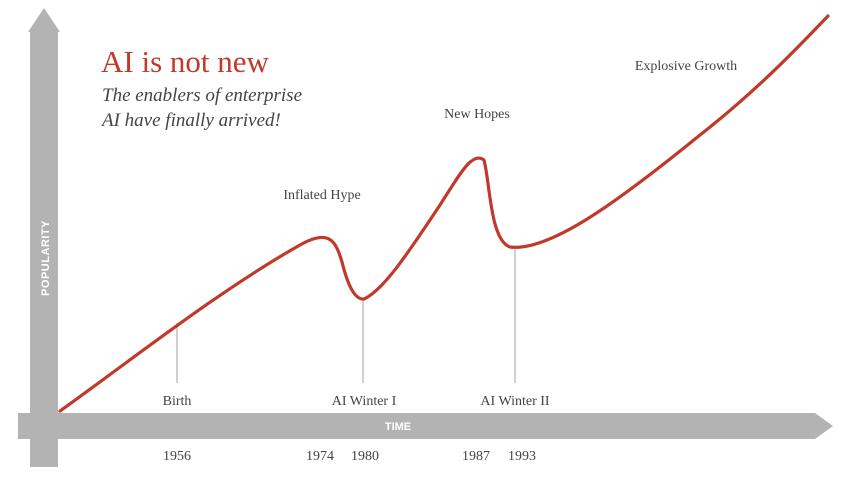  What do you see at coordinates (321, 195) in the screenshot?
I see `annotation-inflated-hype: Inflated Hype` at bounding box center [321, 195].